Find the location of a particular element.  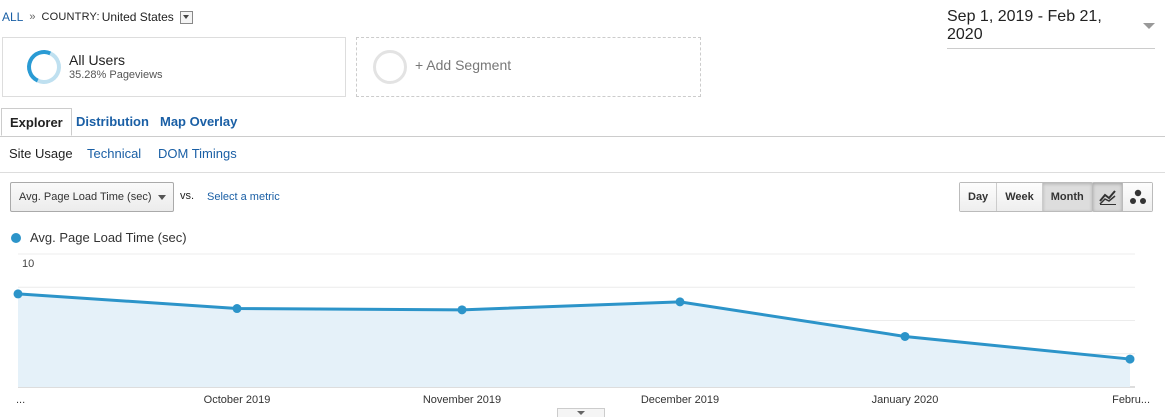

tab-distribution: Distribution is located at coordinates (112, 121).